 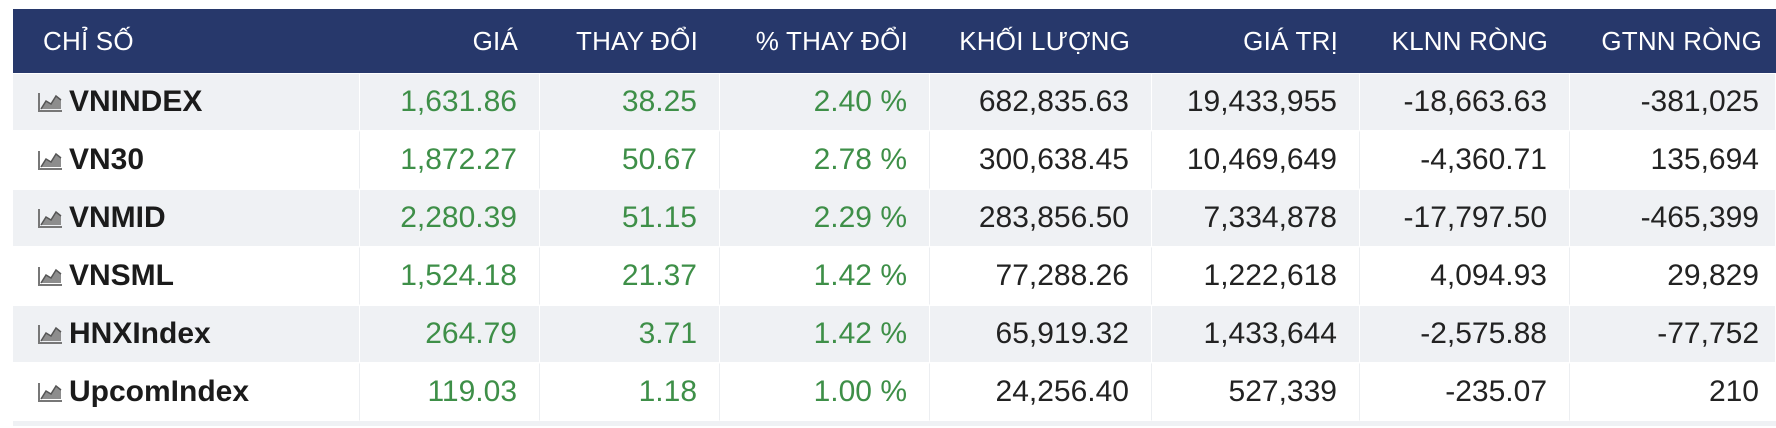 What do you see at coordinates (186, 41) in the screenshot?
I see `header-chi-so: CHỈ SỐ` at bounding box center [186, 41].